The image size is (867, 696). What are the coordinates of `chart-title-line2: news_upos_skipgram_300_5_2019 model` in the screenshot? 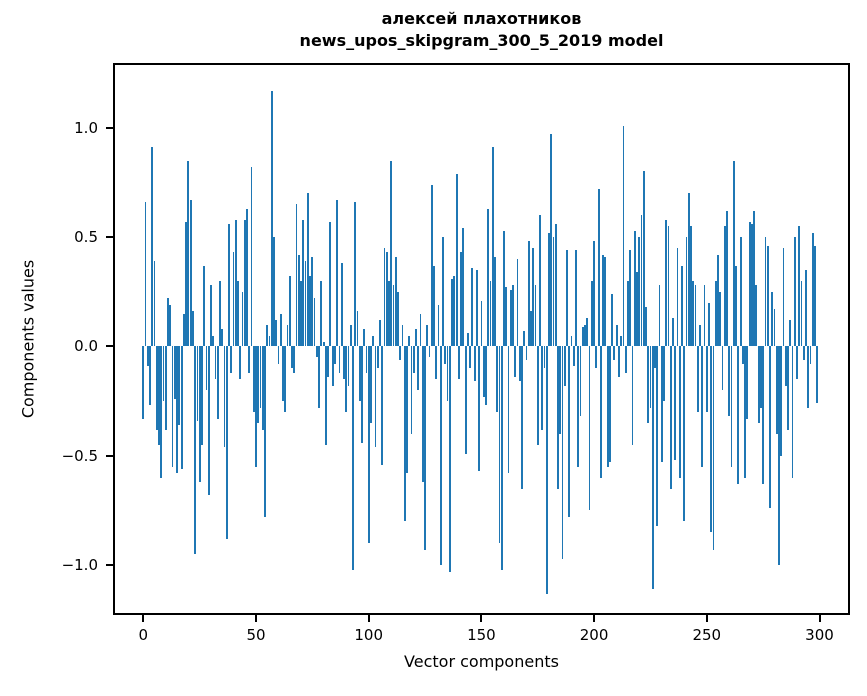 It's located at (481, 40).